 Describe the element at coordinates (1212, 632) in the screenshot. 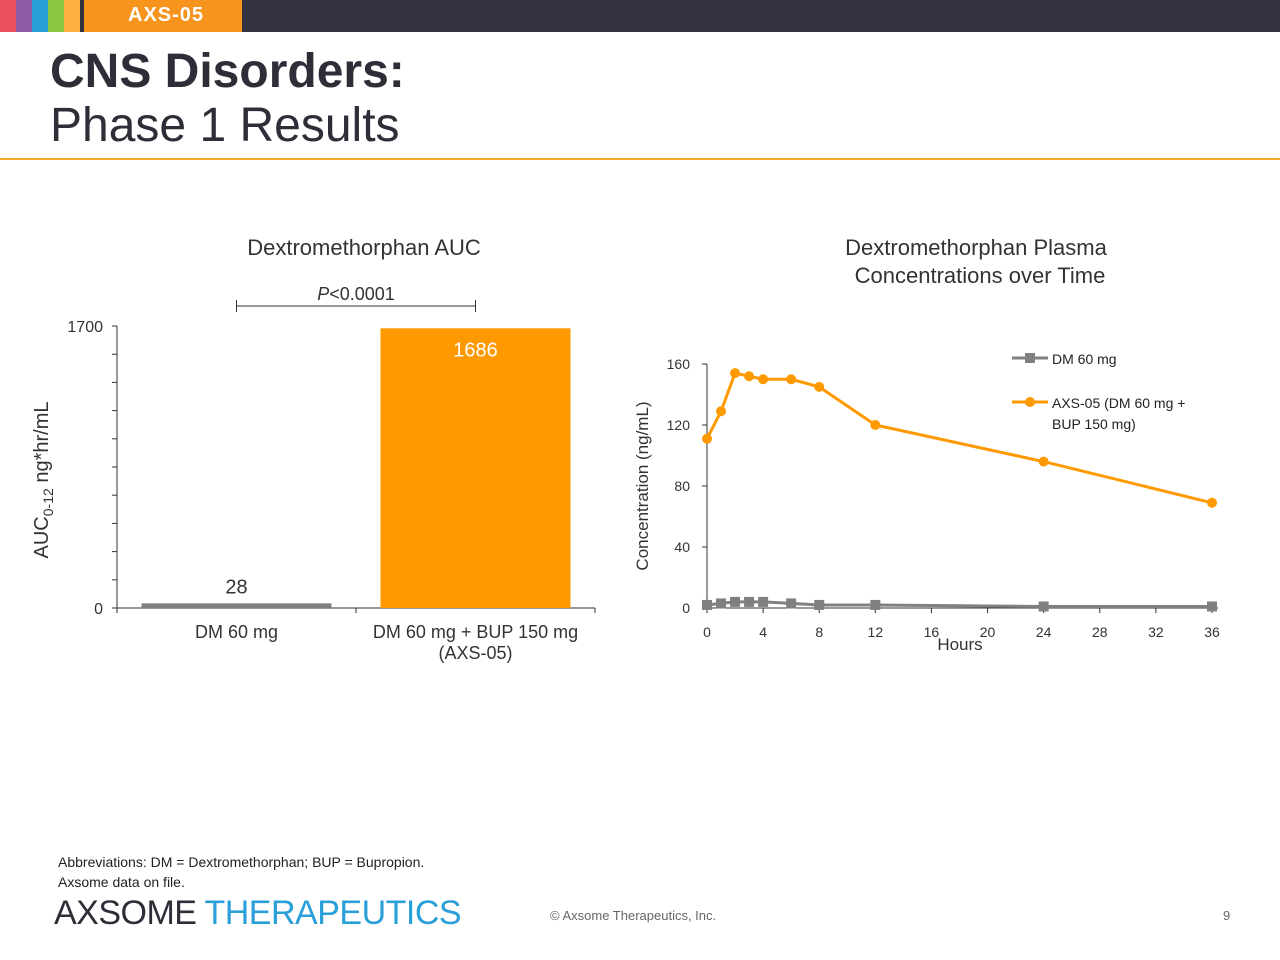

I see `line-x-tick-label: 36` at that location.